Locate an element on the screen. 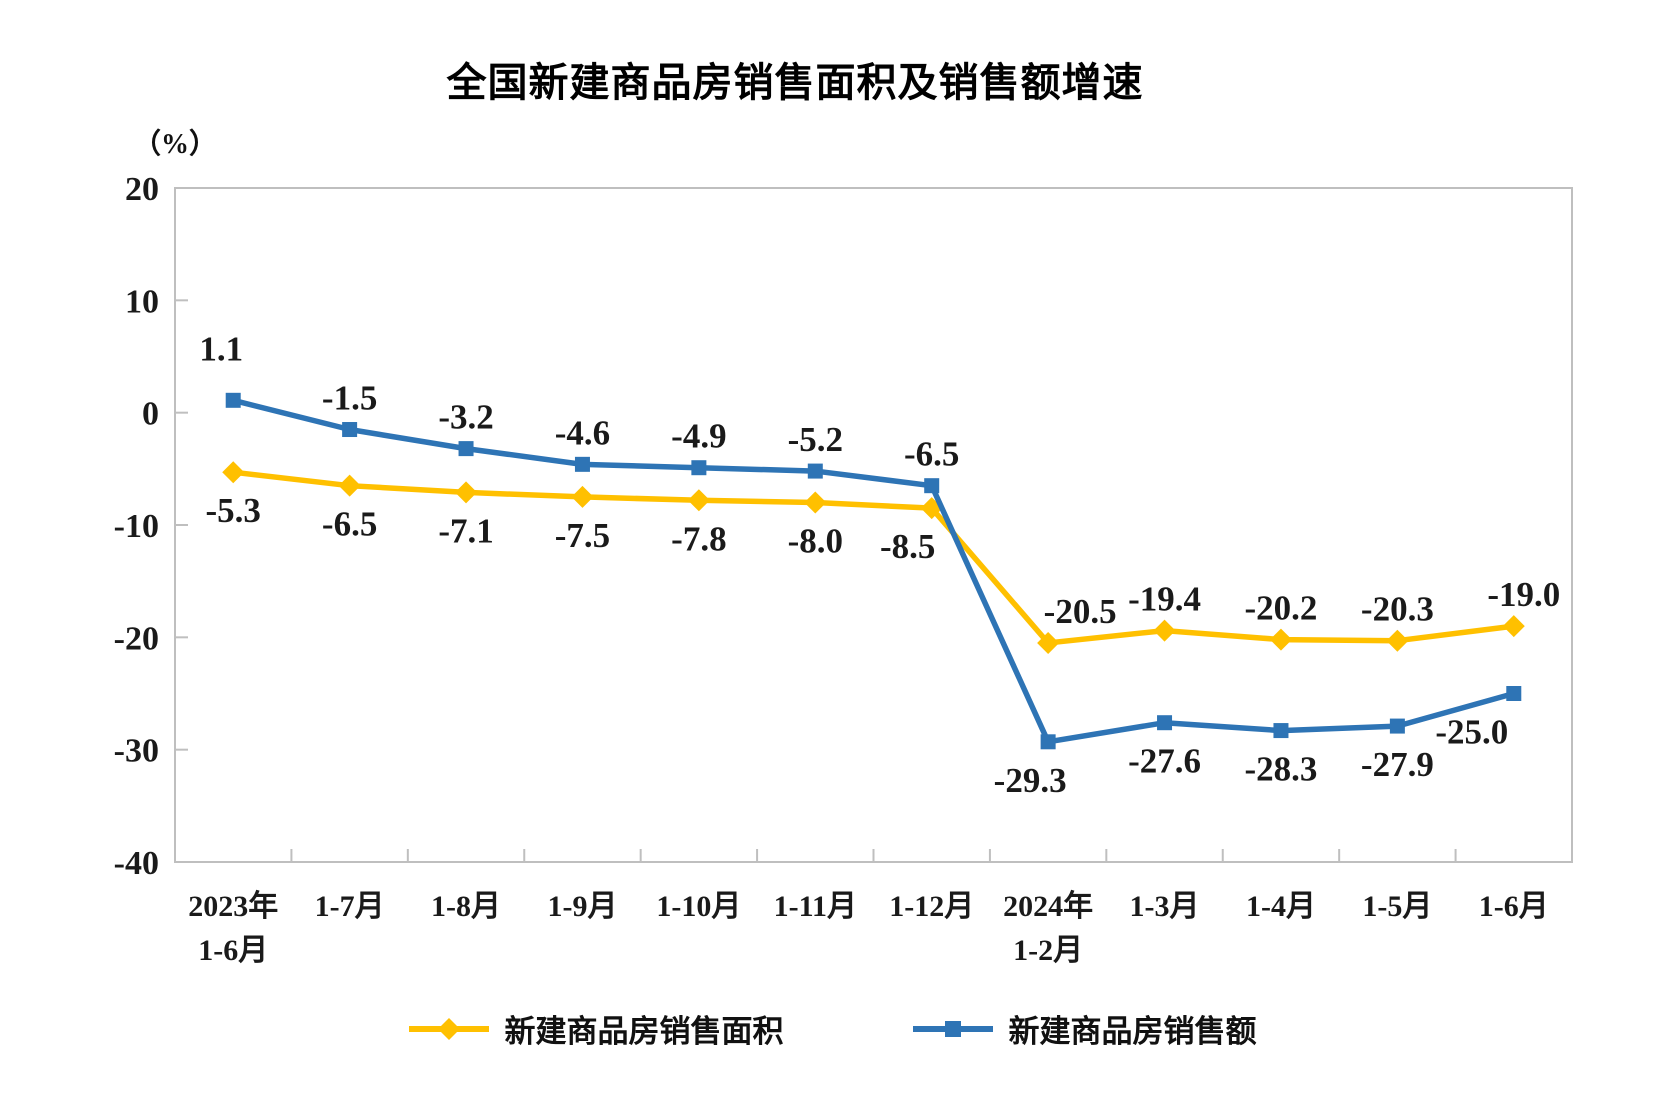 The width and height of the screenshot is (1663, 1102). legend-line-square-icon is located at coordinates (952, 1028).